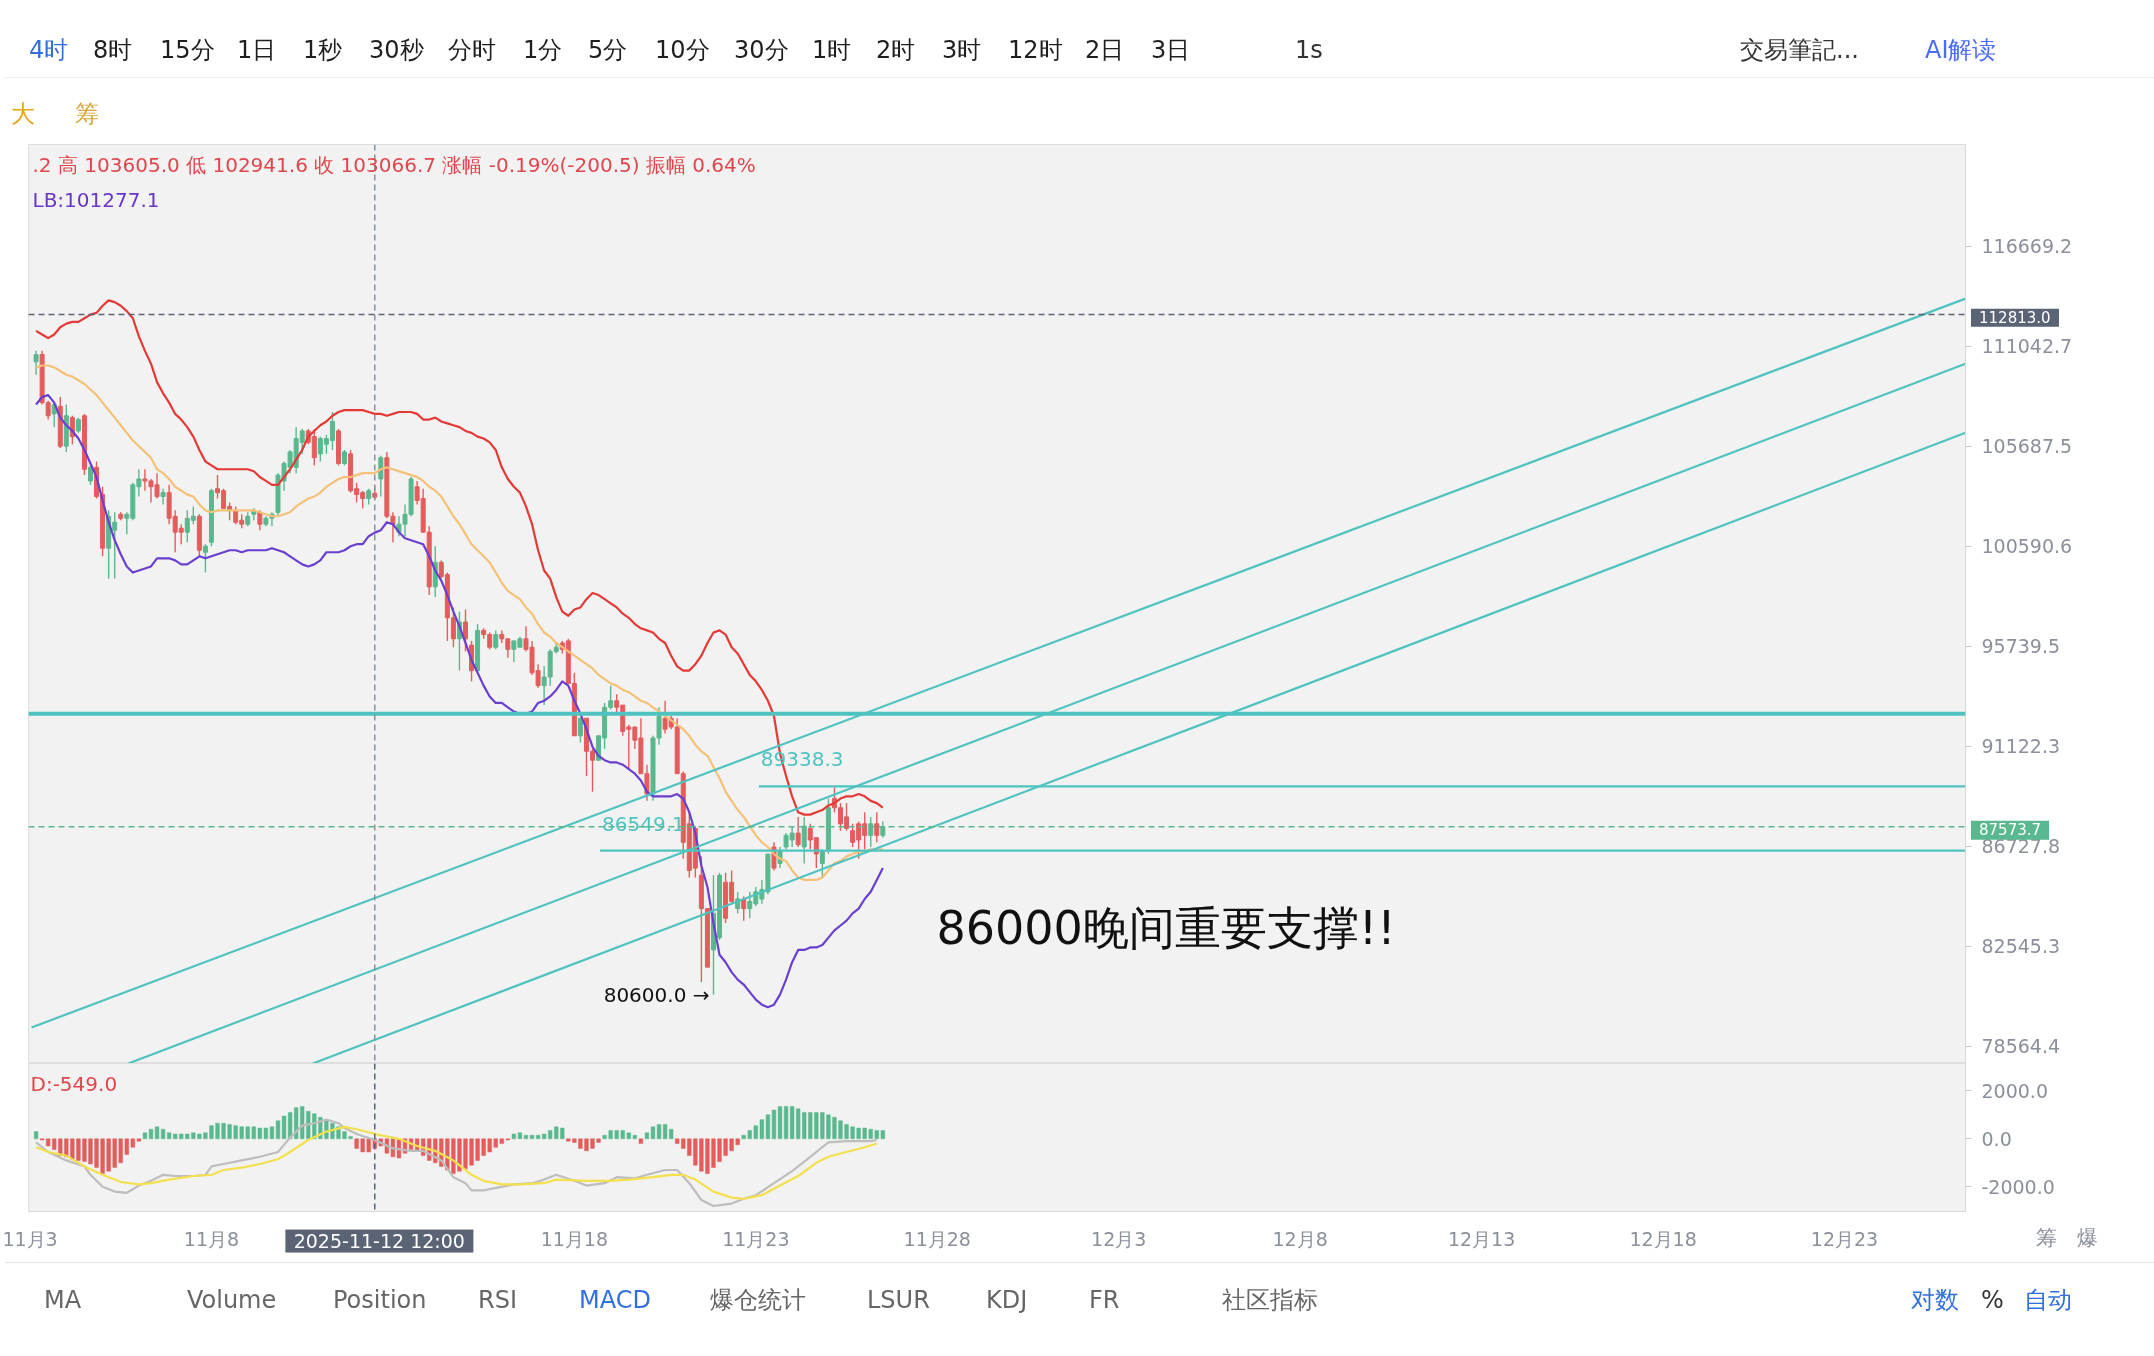  What do you see at coordinates (682, 50) in the screenshot?
I see `text: 10分` at bounding box center [682, 50].